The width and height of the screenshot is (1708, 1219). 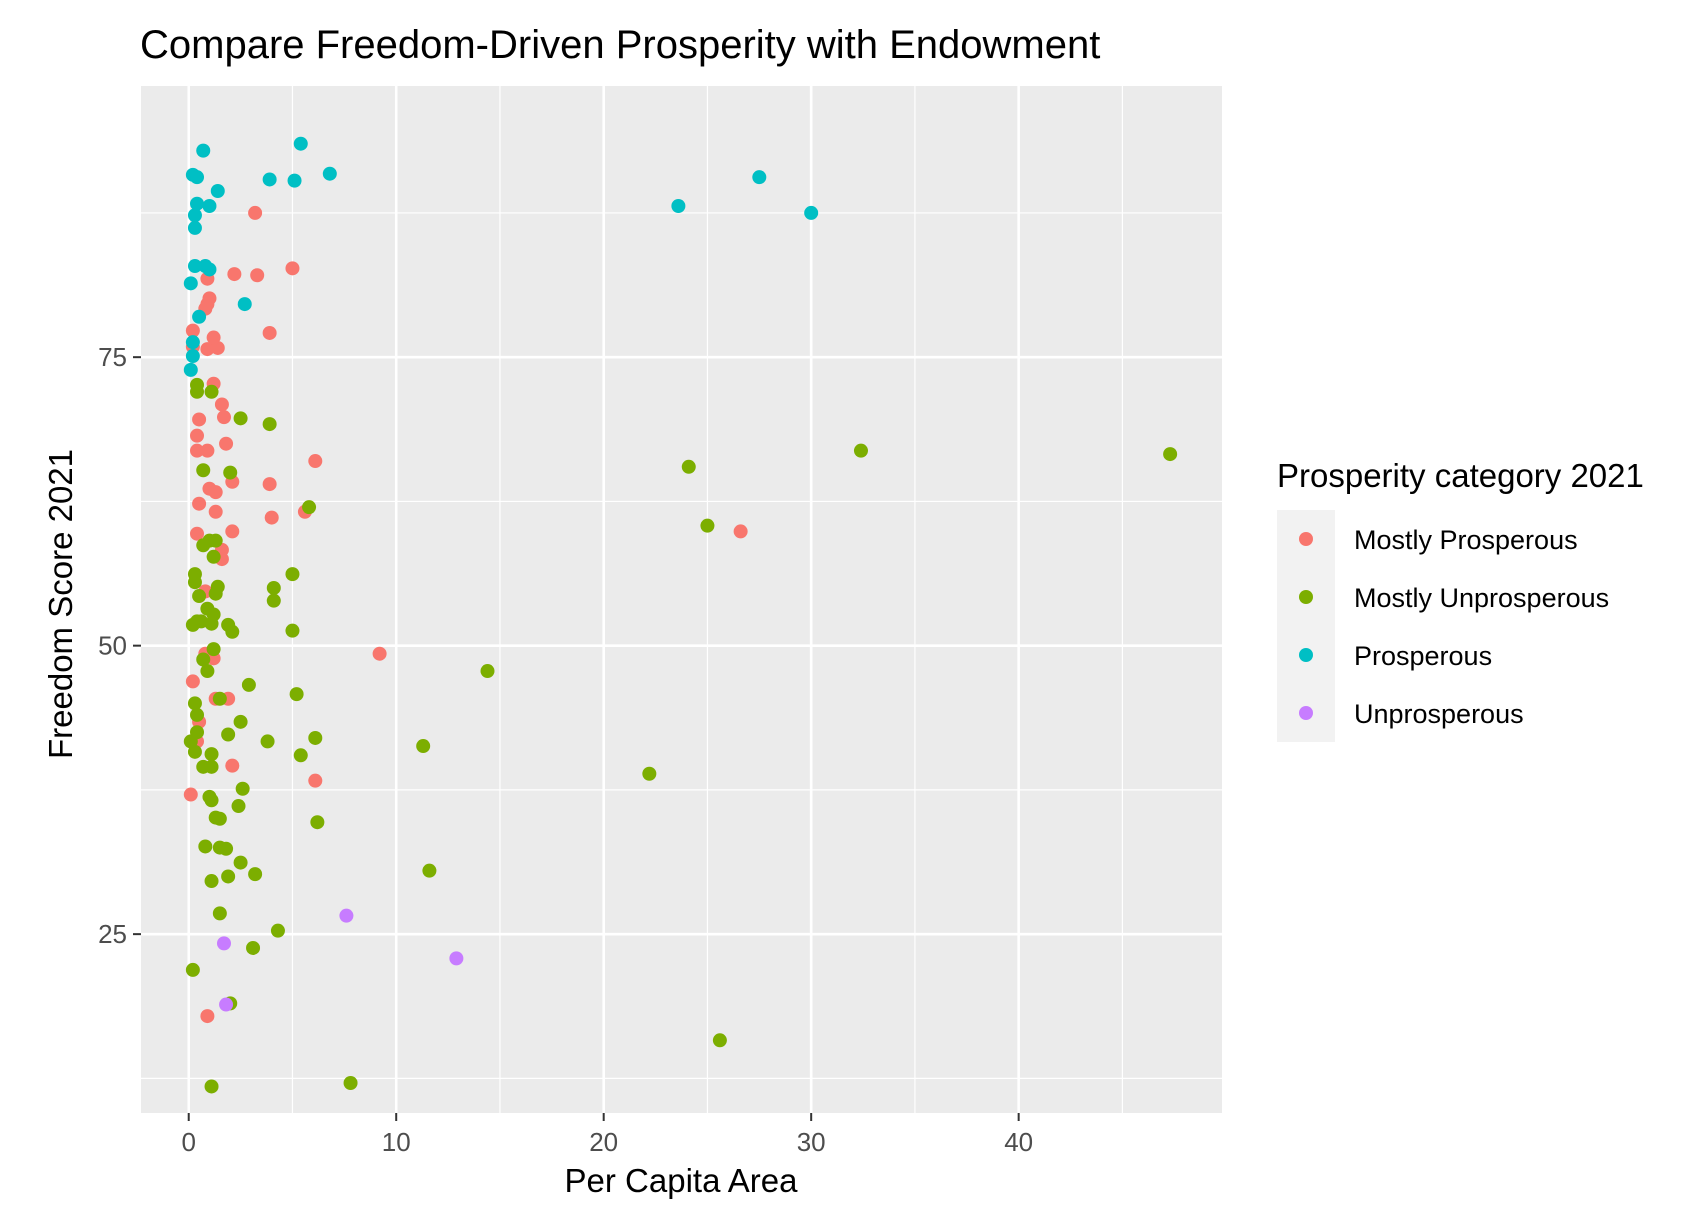 What do you see at coordinates (1423, 656) in the screenshot?
I see `legend-label-prosperous: Prosperous` at bounding box center [1423, 656].